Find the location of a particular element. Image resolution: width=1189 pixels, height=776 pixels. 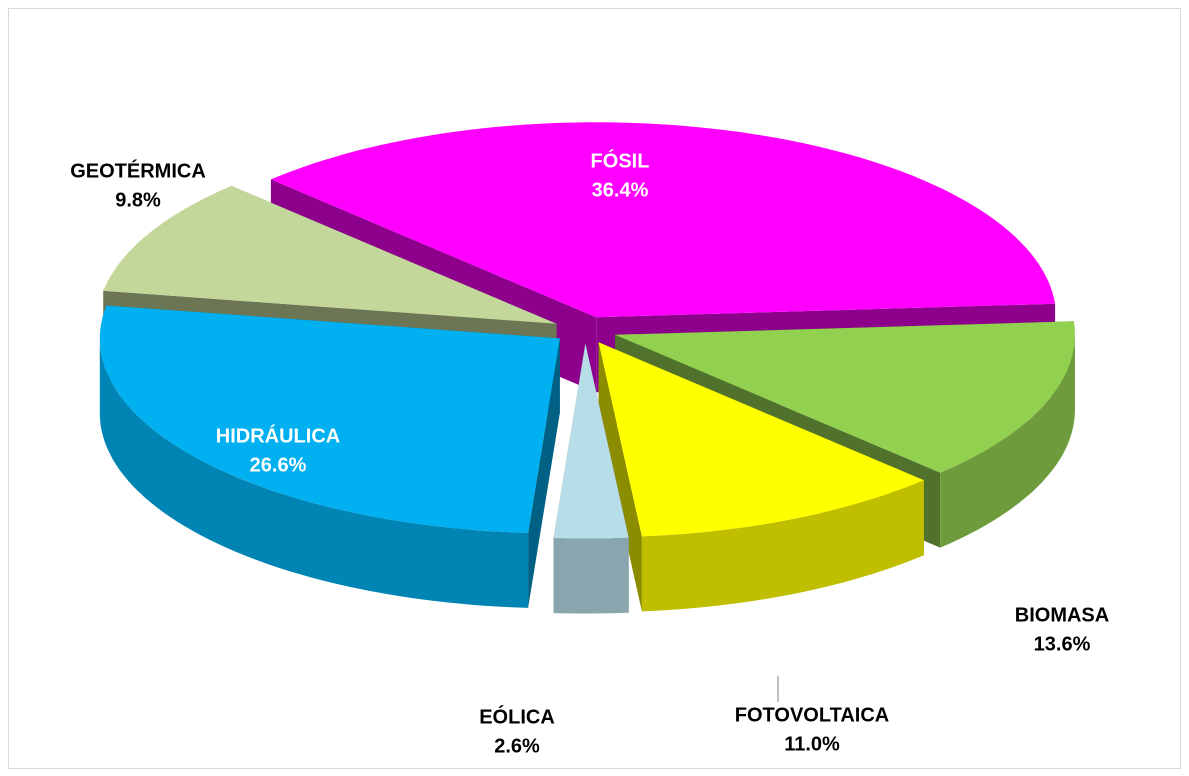

data-label-value: 2.6% is located at coordinates (517, 746).